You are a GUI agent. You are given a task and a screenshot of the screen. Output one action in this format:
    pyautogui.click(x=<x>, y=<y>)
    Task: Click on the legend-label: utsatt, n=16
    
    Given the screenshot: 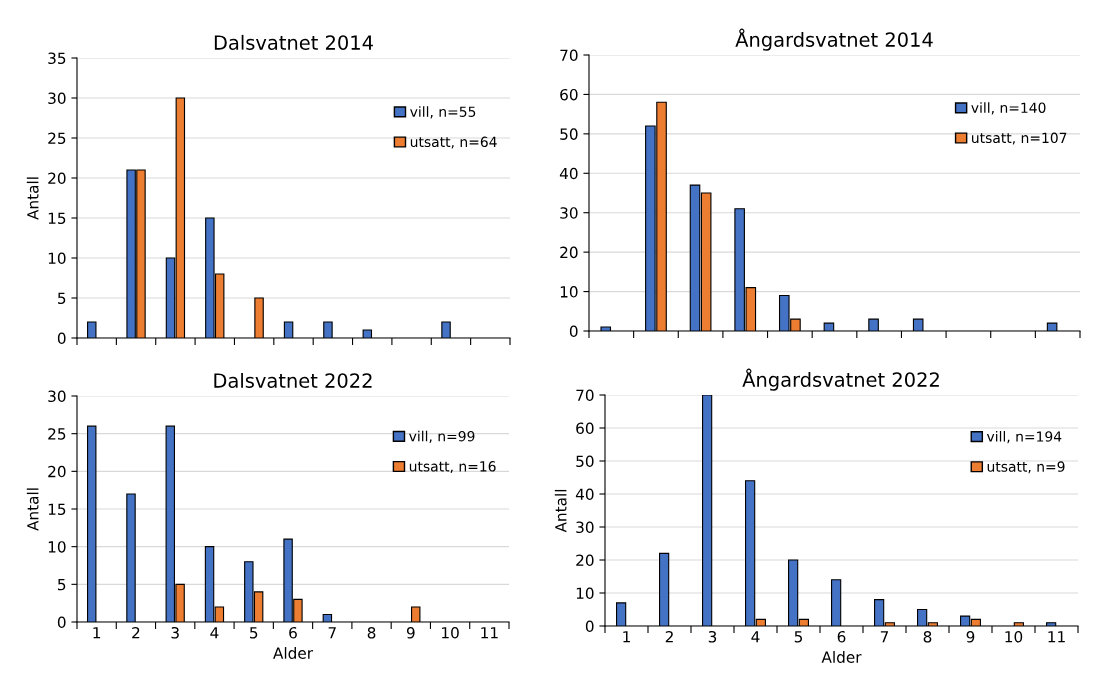 What is the action you would take?
    pyautogui.click(x=452, y=467)
    